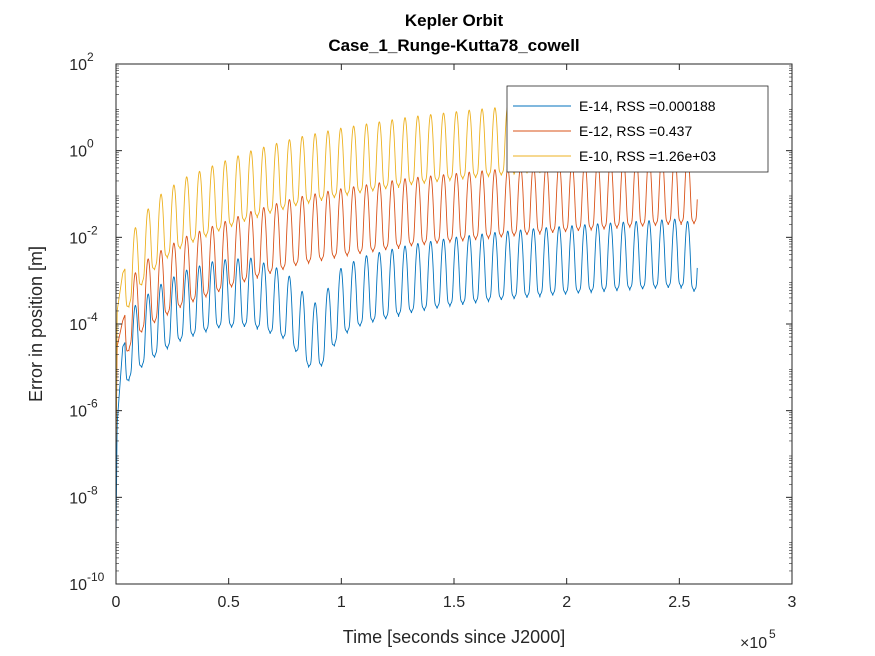 The image size is (875, 656). What do you see at coordinates (341, 602) in the screenshot?
I see `x-tick-label: 1` at bounding box center [341, 602].